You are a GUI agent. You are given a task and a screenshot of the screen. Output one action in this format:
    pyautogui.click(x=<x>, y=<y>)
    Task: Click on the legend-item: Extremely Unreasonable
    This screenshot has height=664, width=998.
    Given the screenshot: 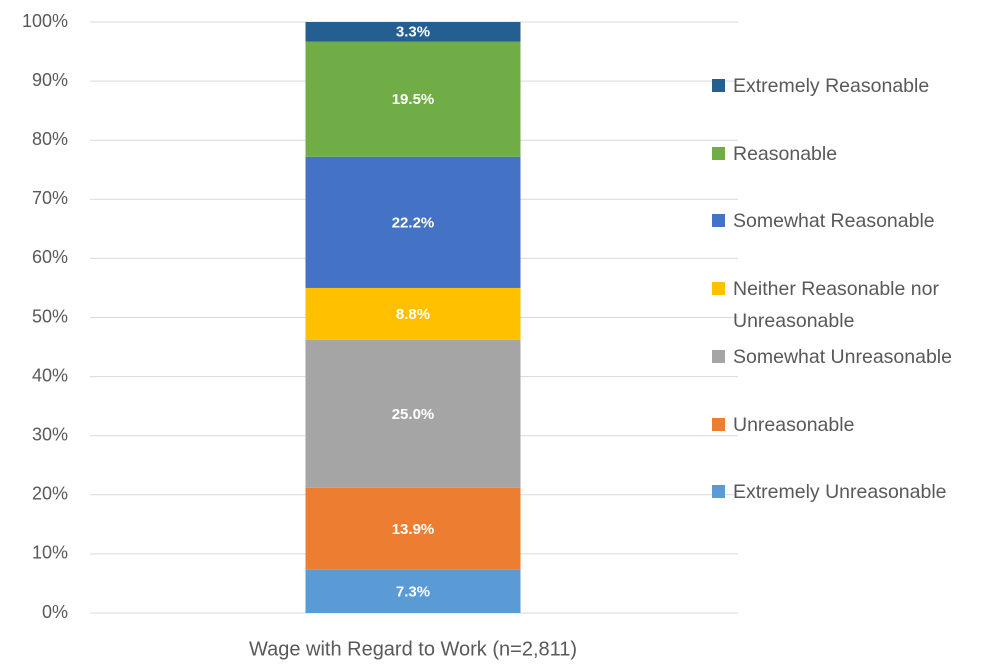 What is the action you would take?
    pyautogui.click(x=854, y=493)
    